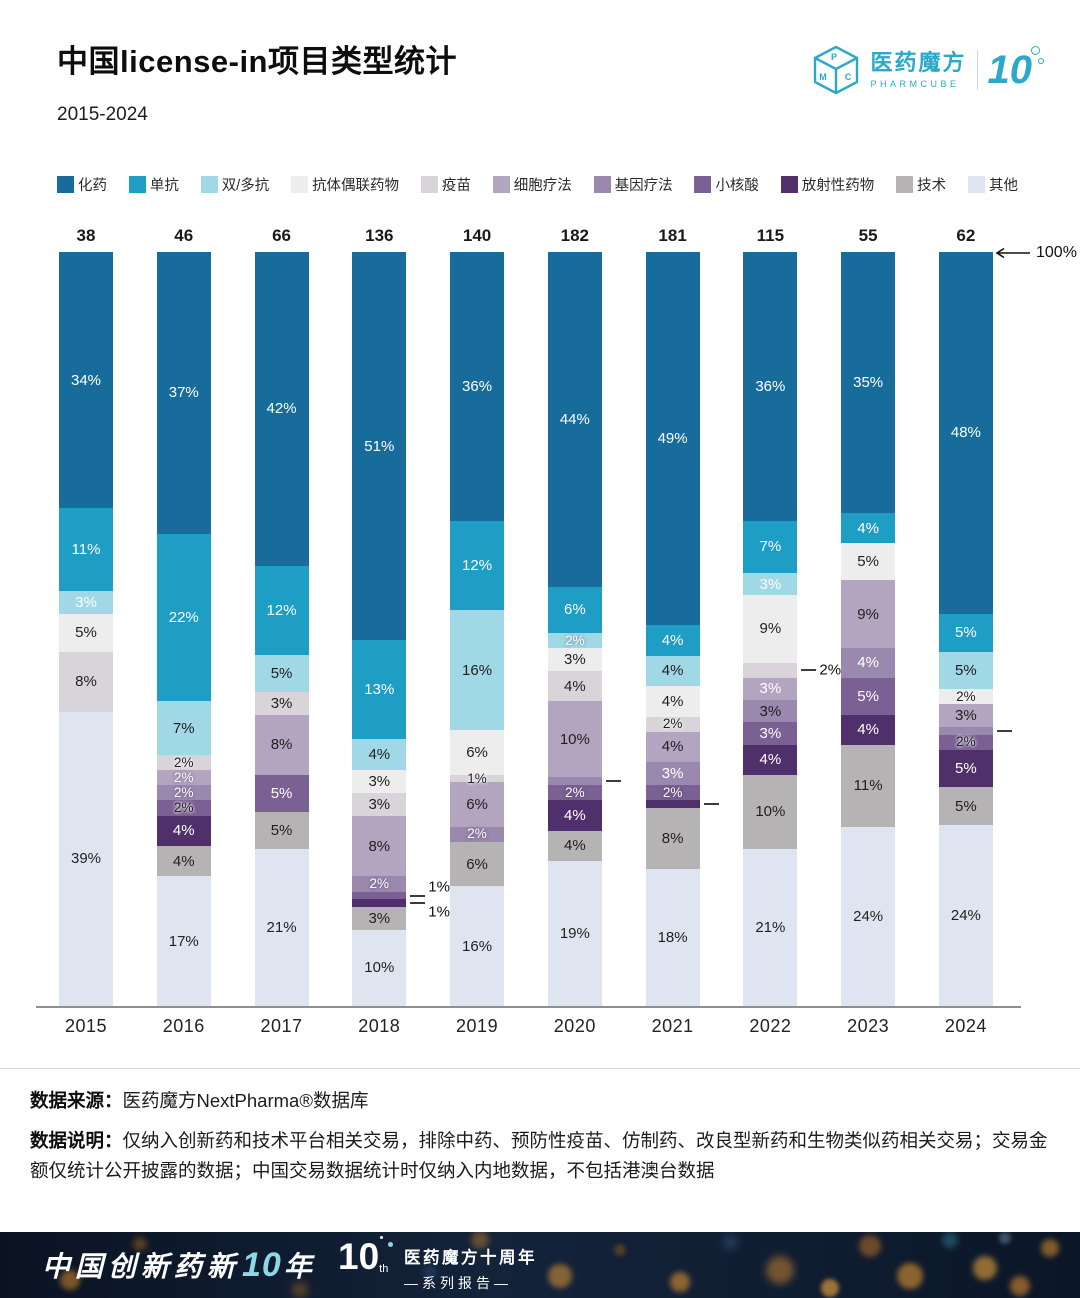 The width and height of the screenshot is (1080, 1298). I want to click on anniversary-10-text: 10, so click(1010, 70).